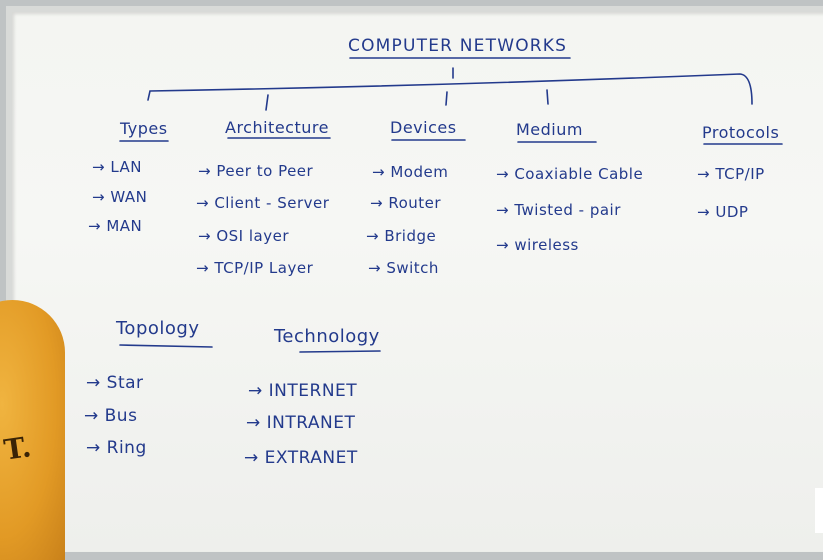 The image size is (823, 560). I want to click on item-protocols-tcpip: → TCP/IP, so click(731, 174).